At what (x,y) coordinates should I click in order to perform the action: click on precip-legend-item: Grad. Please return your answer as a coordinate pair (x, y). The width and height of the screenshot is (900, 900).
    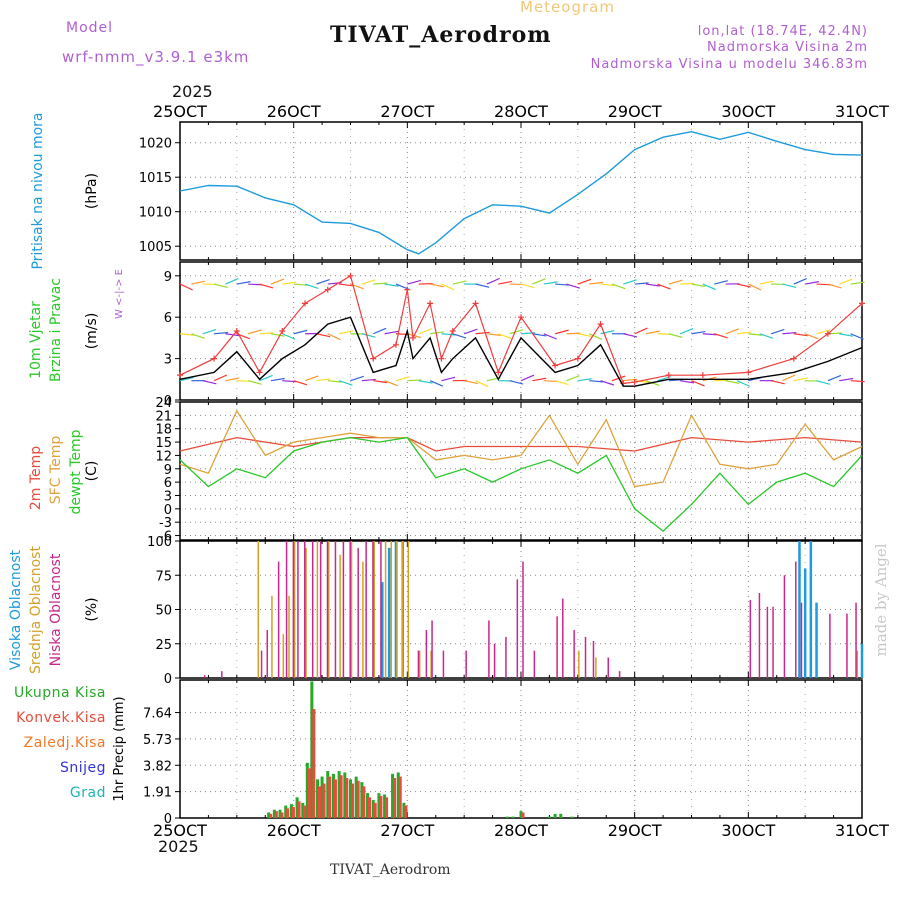
    Looking at the image, I should click on (88, 793).